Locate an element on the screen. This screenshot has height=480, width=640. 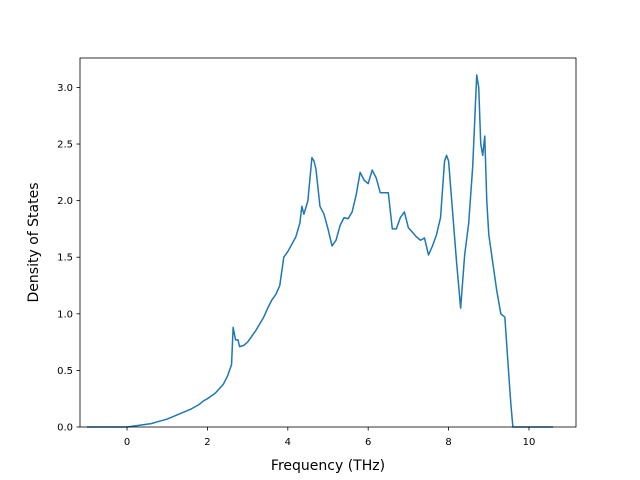
x-axis-label: Frequency (THz) is located at coordinates (328, 466).